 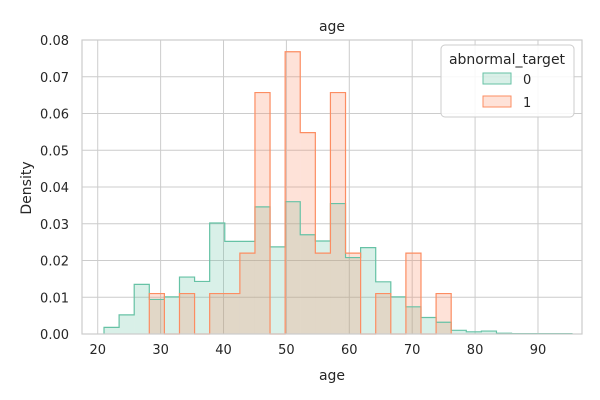 I want to click on y-tick-label-5: 0.05, so click(x=54, y=151).